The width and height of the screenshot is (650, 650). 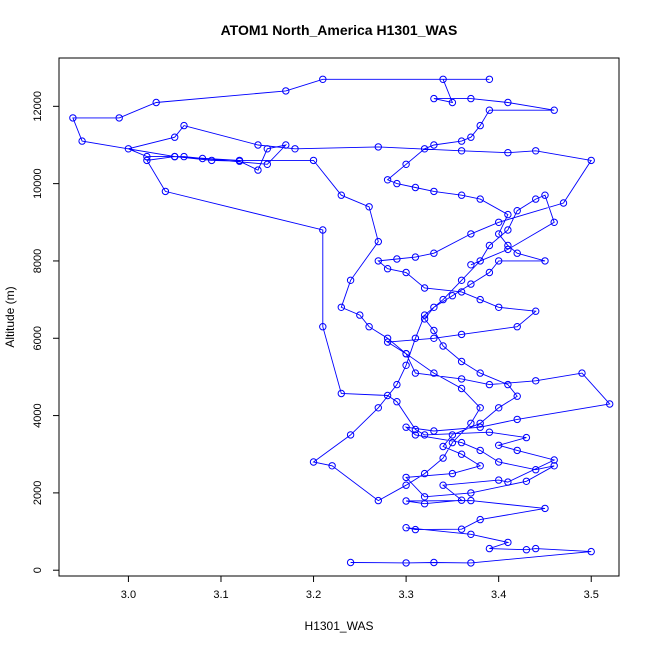 I want to click on y-tick-label: 6000, so click(x=38, y=338).